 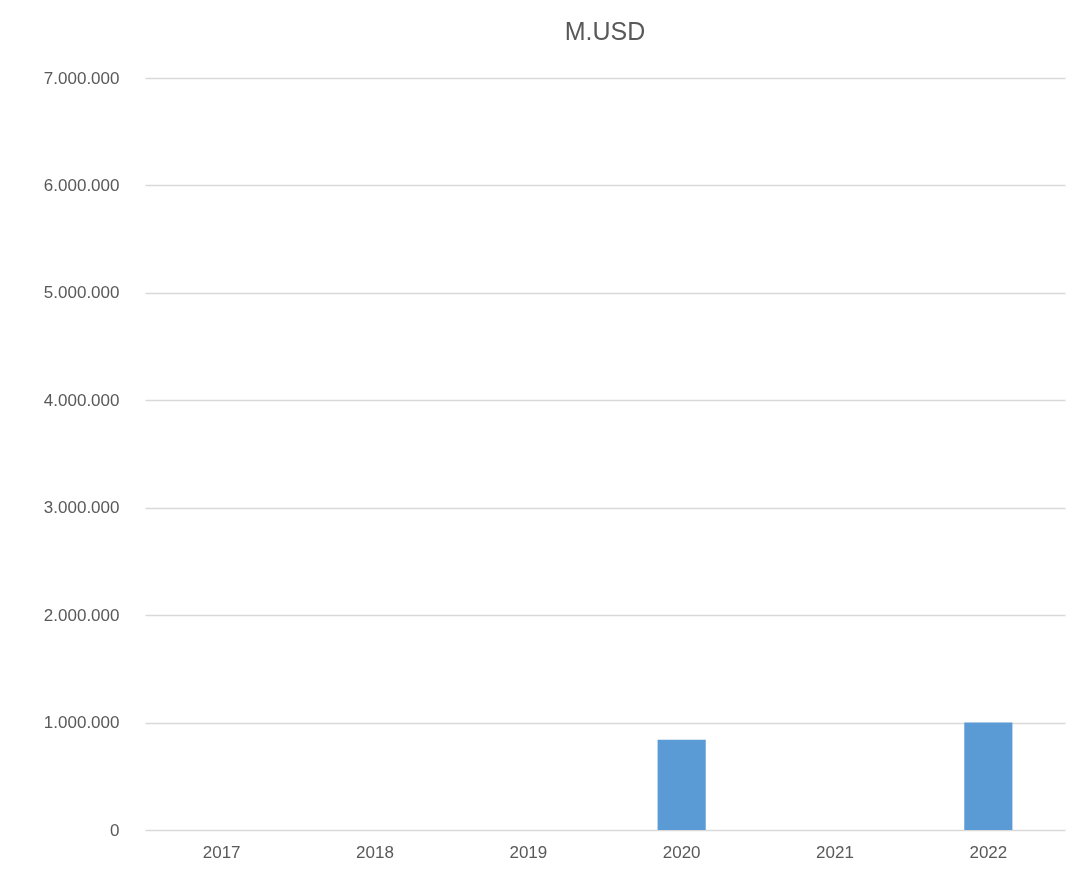 I want to click on y-tick-label: 0, so click(x=115, y=830).